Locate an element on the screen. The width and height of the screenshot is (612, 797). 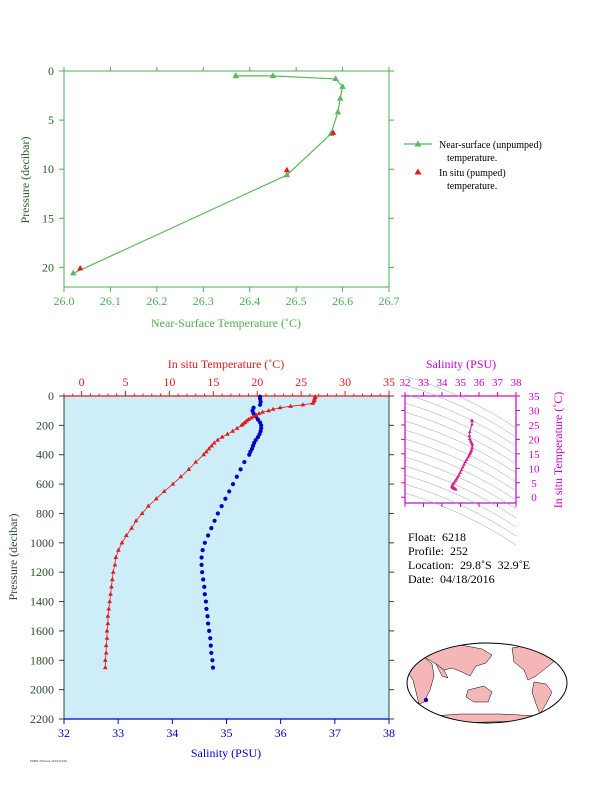
legend-insitu-marker is located at coordinates (418, 171).